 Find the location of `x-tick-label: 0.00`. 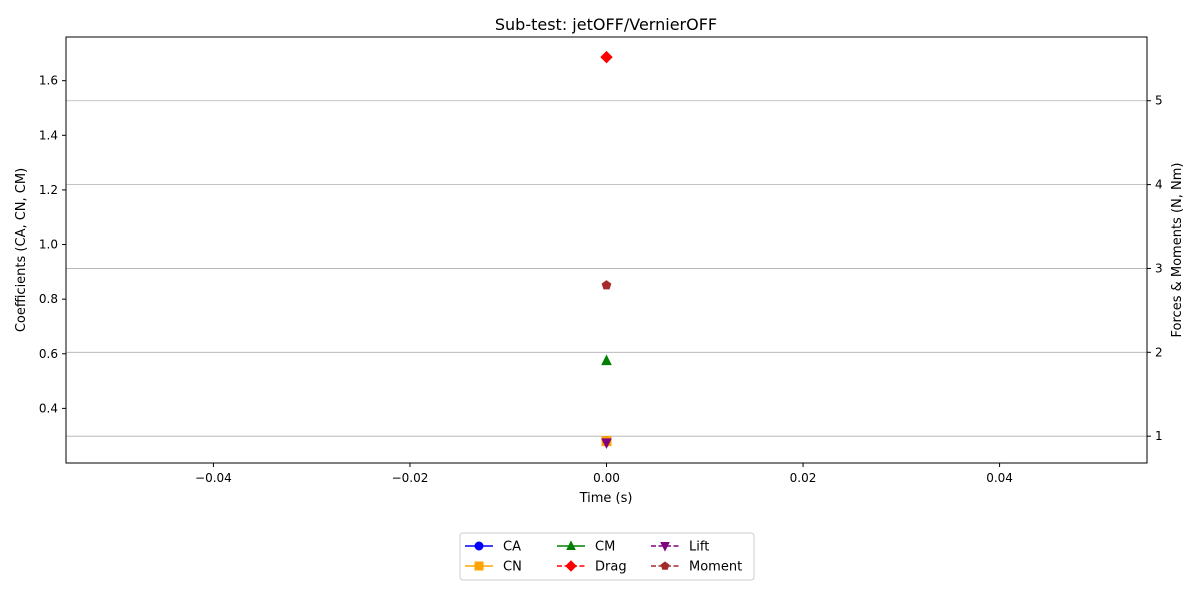

x-tick-label: 0.00 is located at coordinates (606, 478).